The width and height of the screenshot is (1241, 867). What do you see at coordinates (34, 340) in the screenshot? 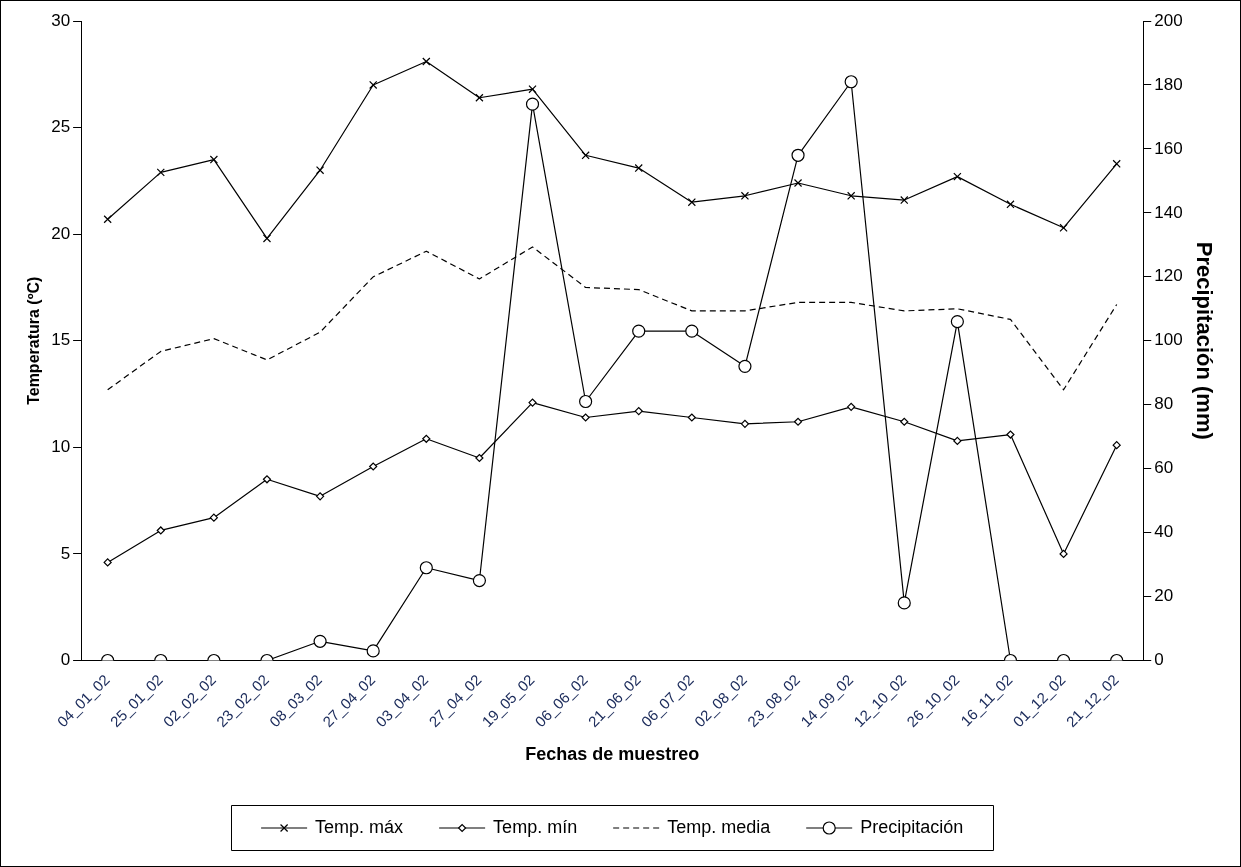
I see `y-axis-title: Temperatura (ºC)` at bounding box center [34, 340].